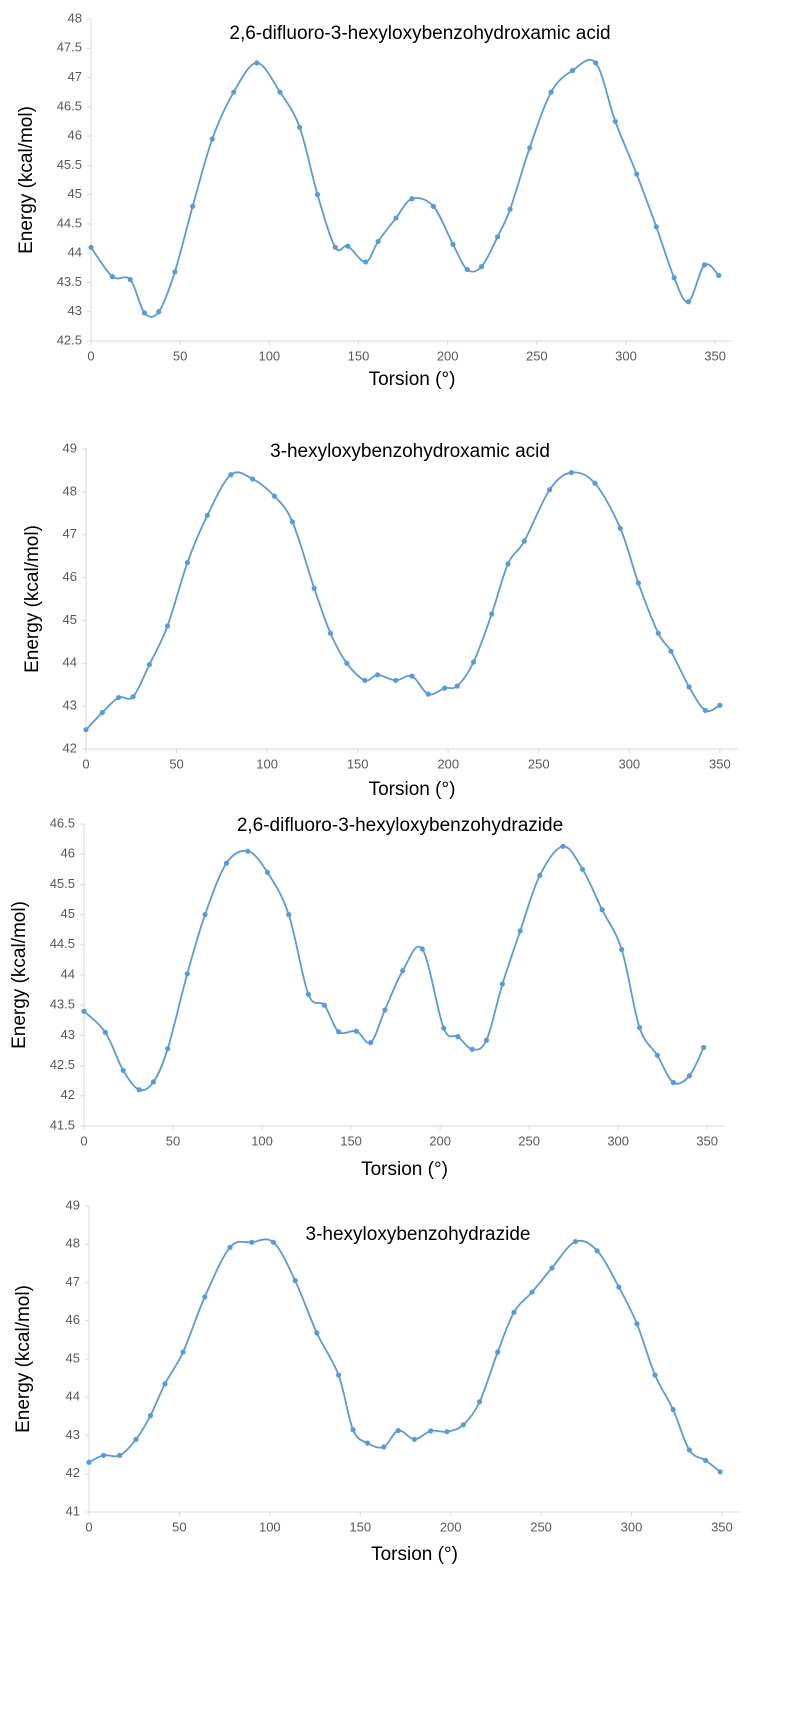 This screenshot has width=811, height=1719. Describe the element at coordinates (62, 883) in the screenshot. I see `y-tick-label: 45.5` at that location.